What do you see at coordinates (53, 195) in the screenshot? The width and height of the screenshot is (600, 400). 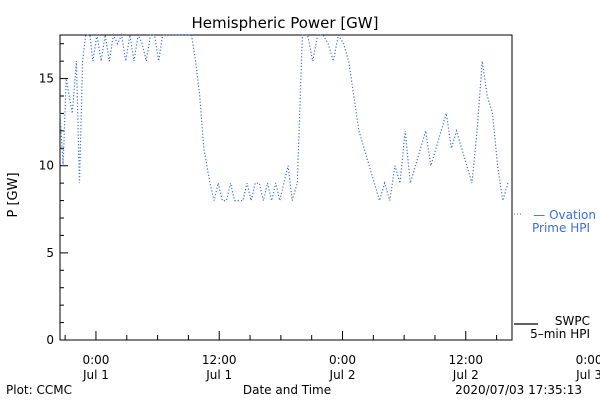 I see `y-axis-ticks: 0 5 10 15` at bounding box center [53, 195].